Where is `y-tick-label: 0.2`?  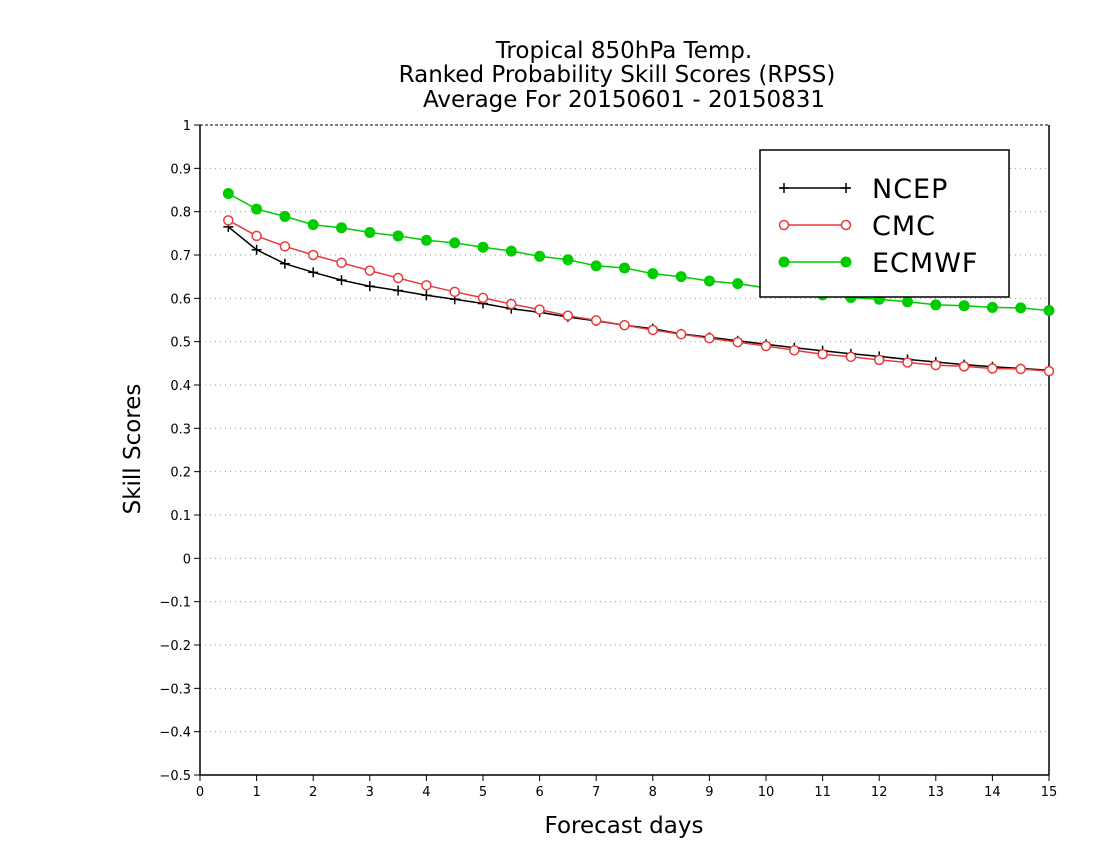
y-tick-label: 0.2 is located at coordinates (180, 473).